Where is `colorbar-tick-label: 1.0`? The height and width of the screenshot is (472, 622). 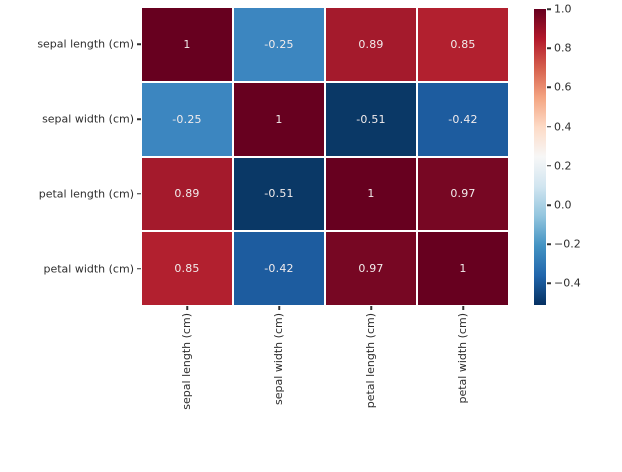 colorbar-tick-label: 1.0 is located at coordinates (563, 9).